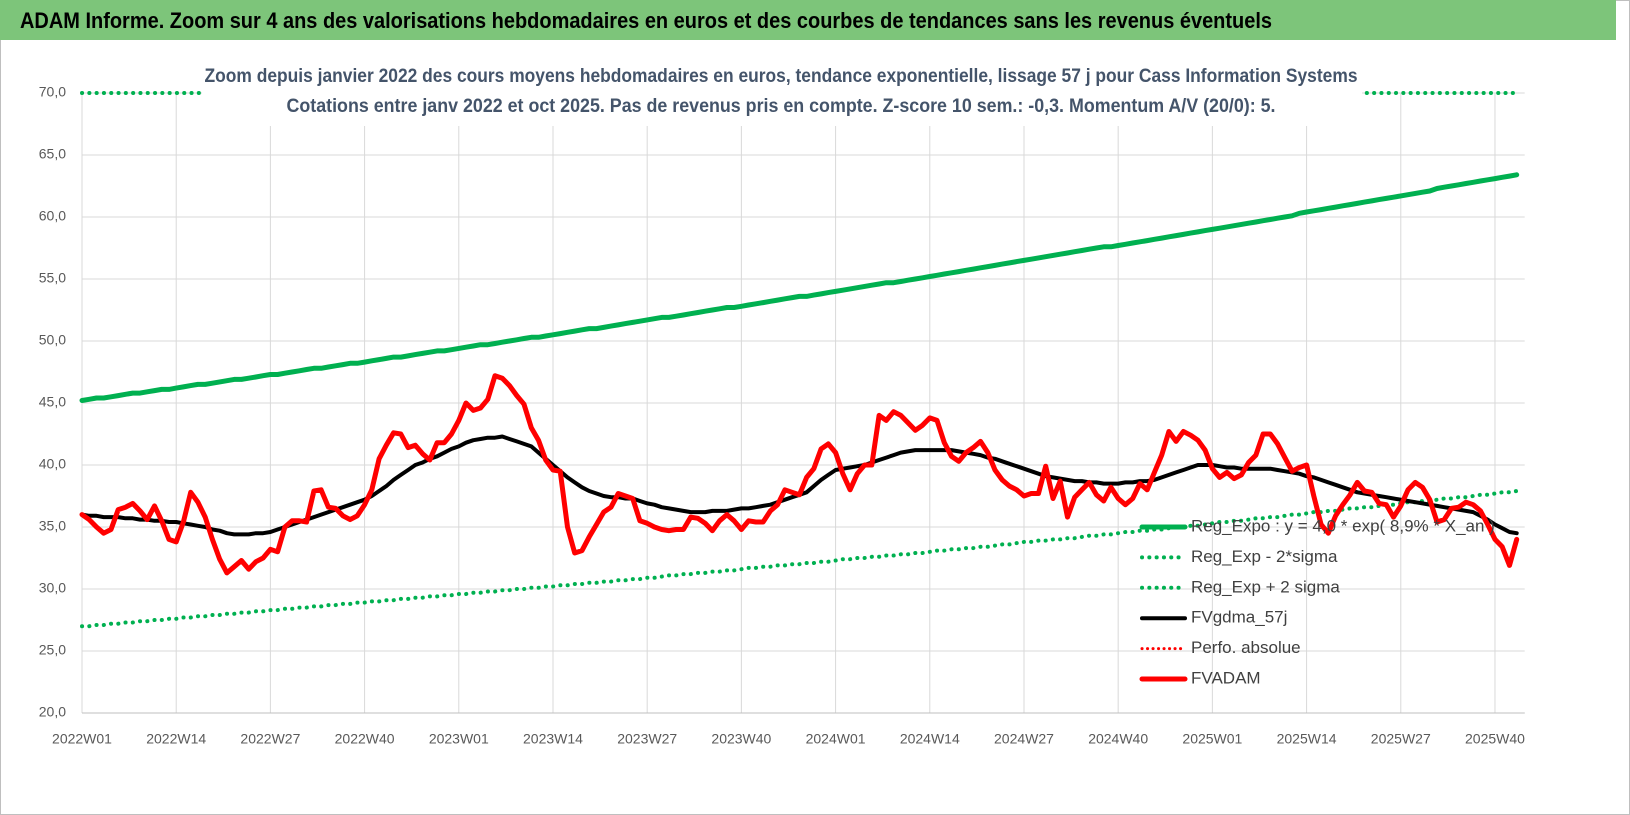 This screenshot has height=815, width=1630. What do you see at coordinates (647, 739) in the screenshot?
I see `x-tick-label: 2023W27` at bounding box center [647, 739].